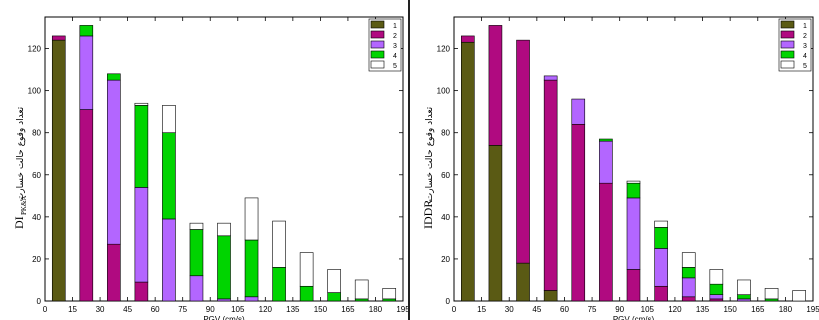 This screenshot has width=819, height=320. What do you see at coordinates (812, 309) in the screenshot?
I see `x-tick-label: 195` at bounding box center [812, 309].